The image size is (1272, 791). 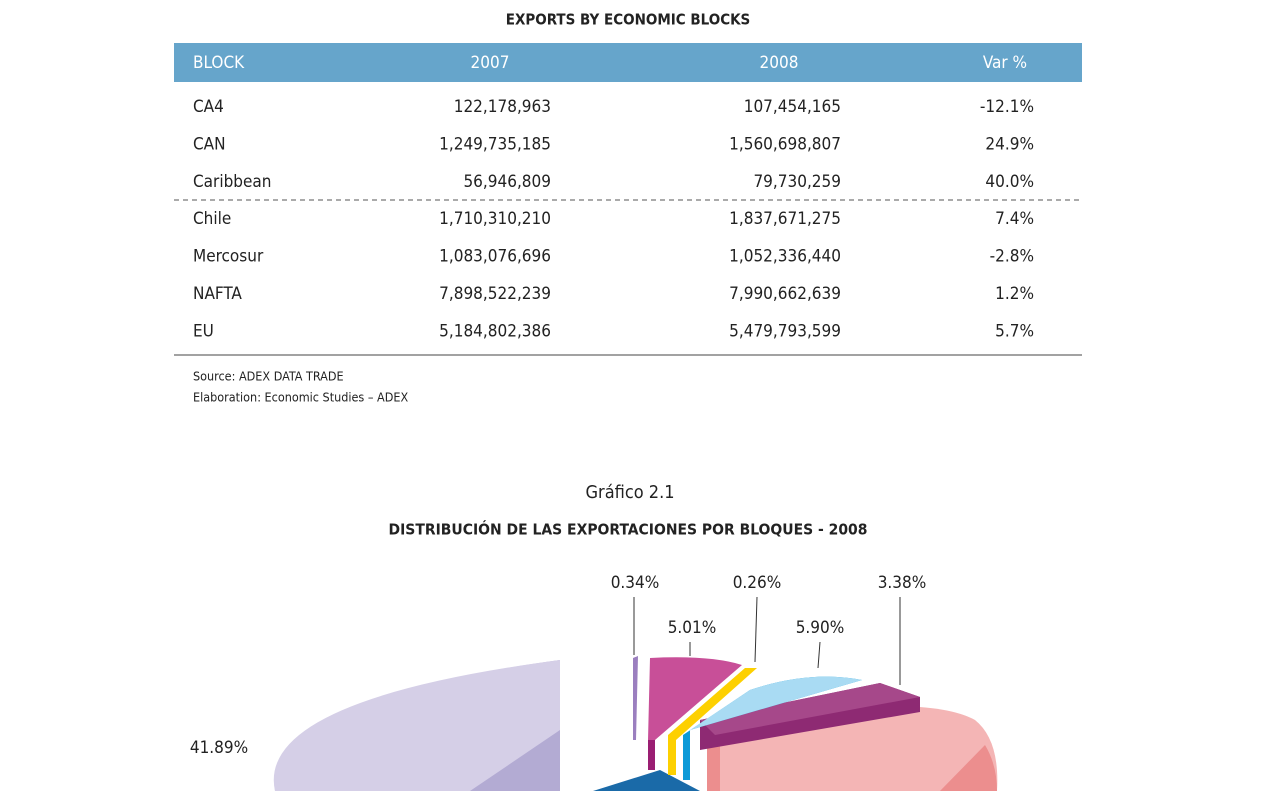 I want to click on cell: 79,730,259, so click(x=797, y=182).